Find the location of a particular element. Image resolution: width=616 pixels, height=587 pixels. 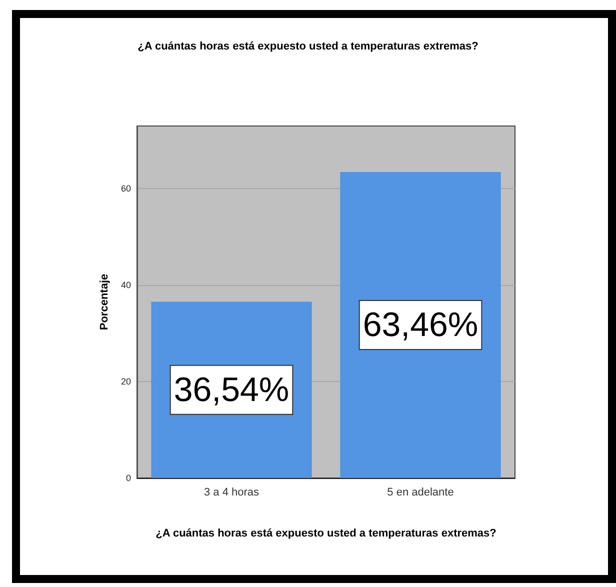

data-label: 36,54% is located at coordinates (232, 389).